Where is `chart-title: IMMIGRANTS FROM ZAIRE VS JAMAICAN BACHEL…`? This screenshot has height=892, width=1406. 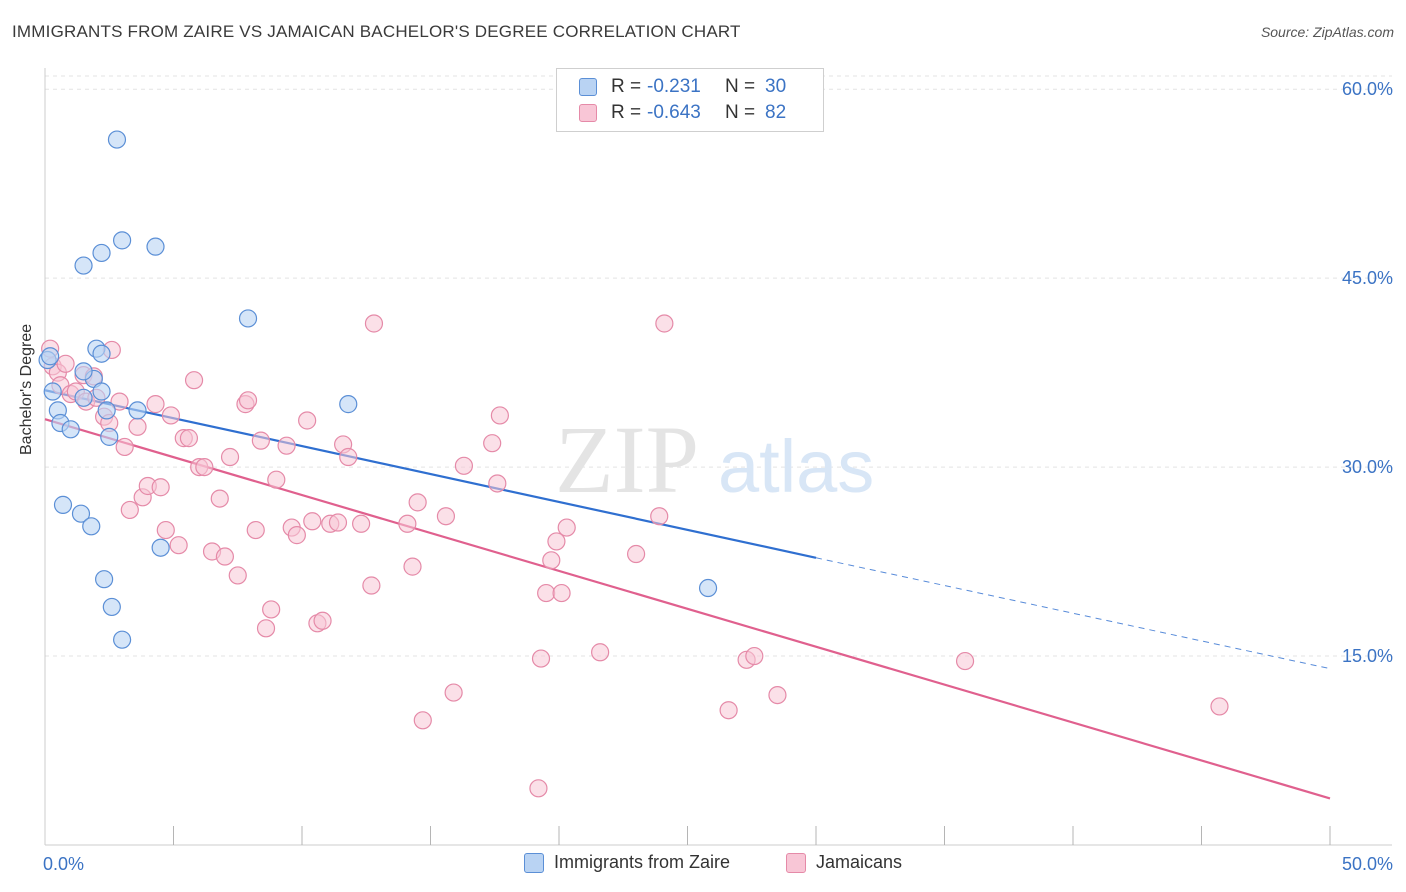 chart-title: IMMIGRANTS FROM ZAIRE VS JAMAICAN BACHEL… is located at coordinates (376, 31).